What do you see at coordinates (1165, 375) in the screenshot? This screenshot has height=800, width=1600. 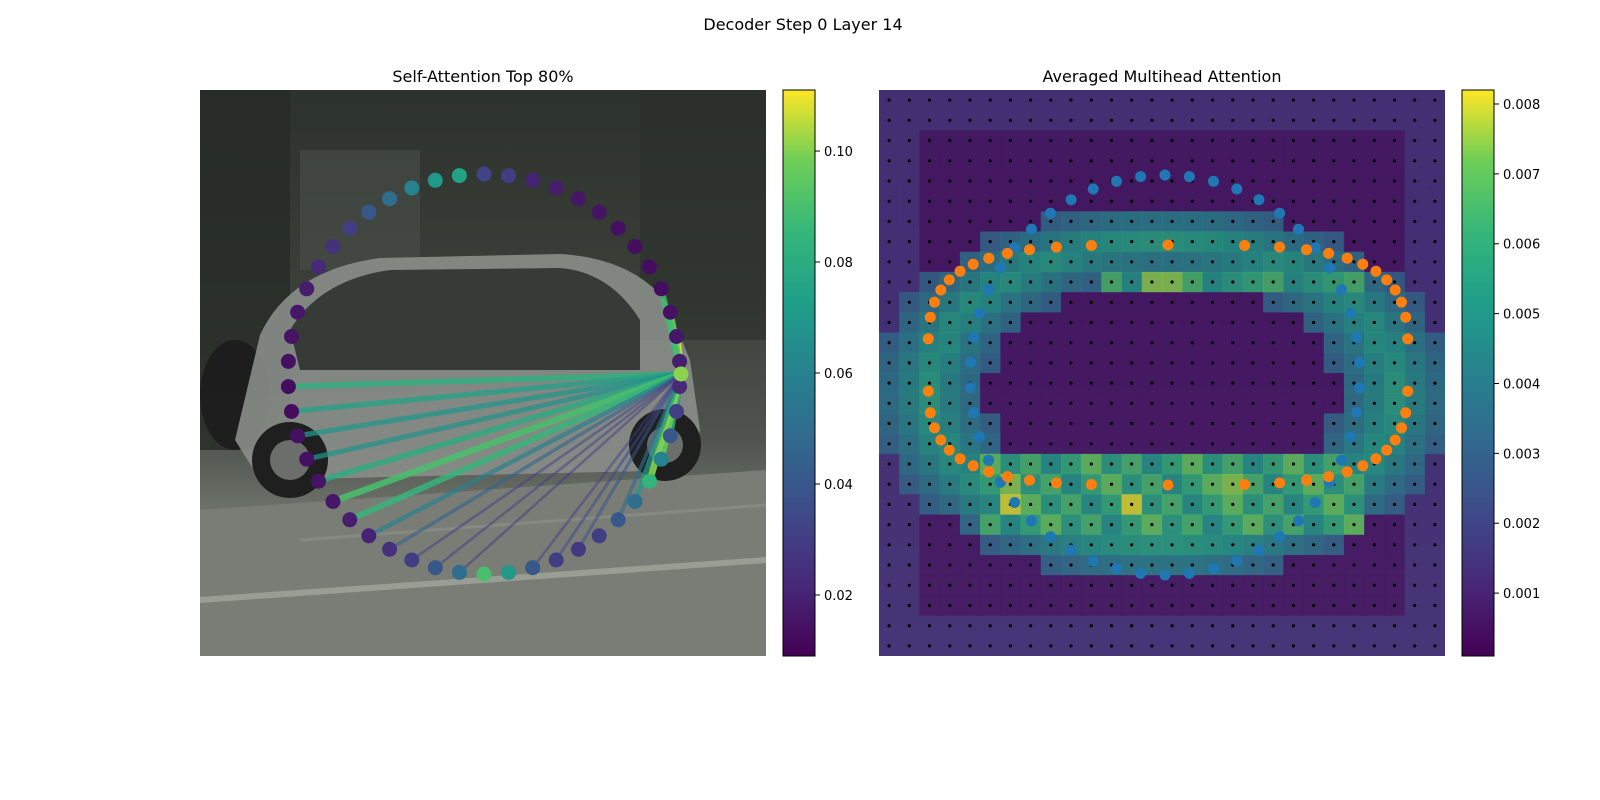 I see `right-series-blue-points` at bounding box center [1165, 375].